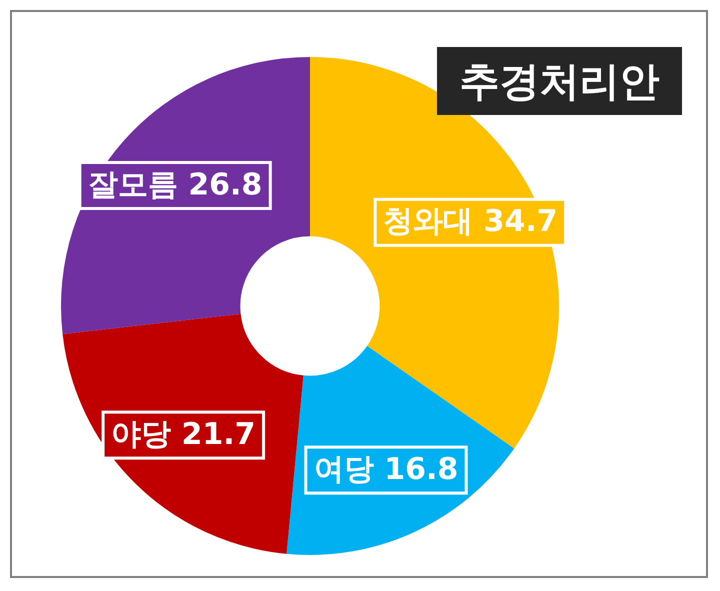 This screenshot has height=591, width=720. What do you see at coordinates (433, 222) in the screenshot?
I see `slice-label: 청와대` at bounding box center [433, 222].